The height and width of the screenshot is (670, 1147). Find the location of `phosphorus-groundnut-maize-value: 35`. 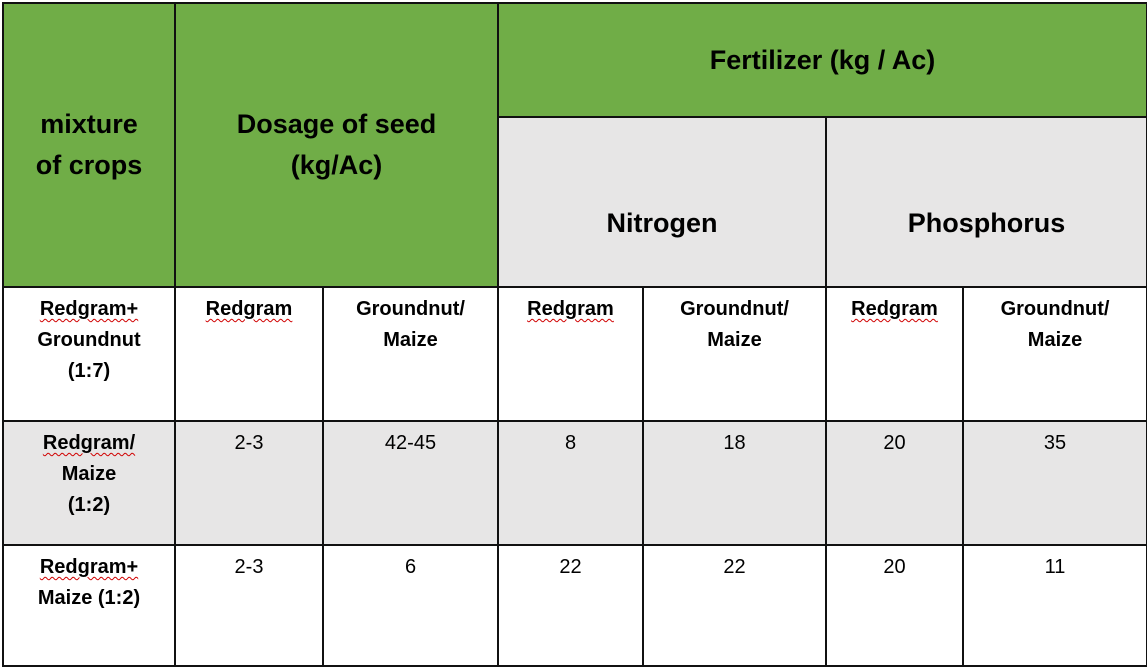

phosphorus-groundnut-maize-value: 35 is located at coordinates (1054, 483).